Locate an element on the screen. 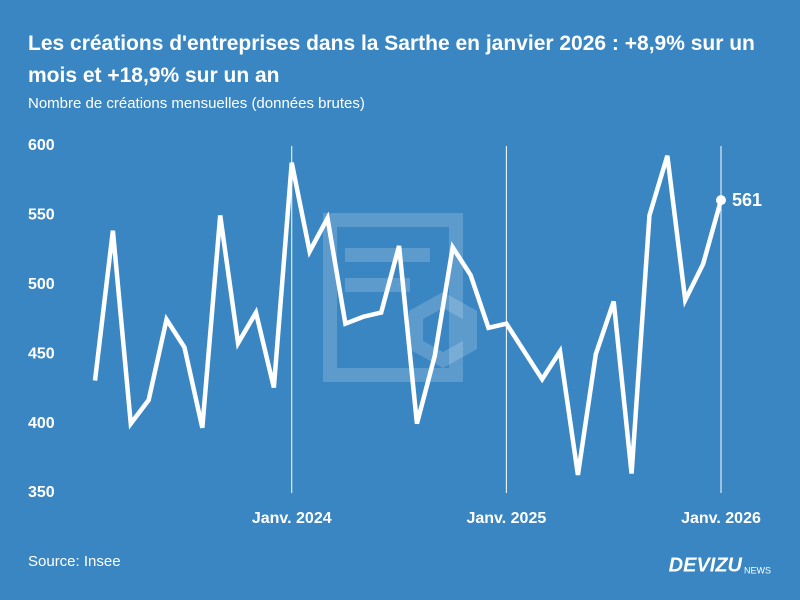 Image resolution: width=800 pixels, height=600 pixels. end-point is located at coordinates (721, 200).